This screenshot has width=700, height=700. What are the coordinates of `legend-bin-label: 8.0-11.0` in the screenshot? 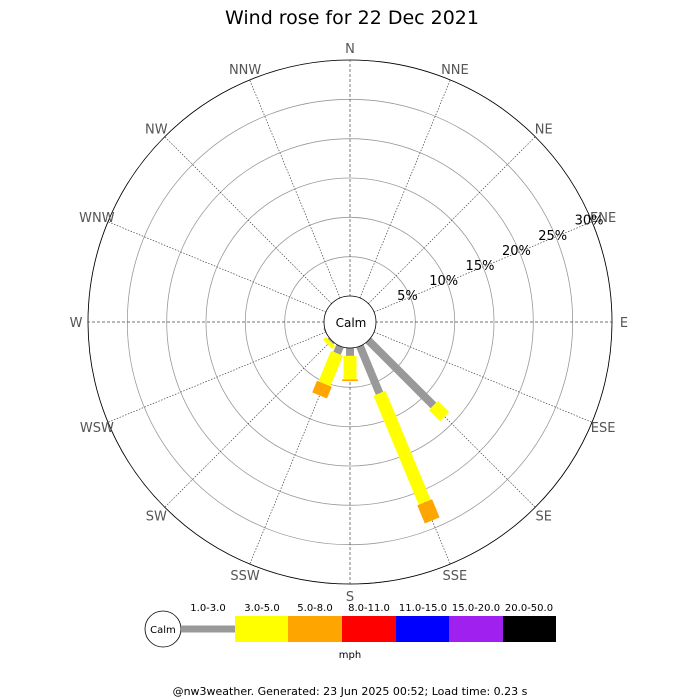 It's located at (369, 608).